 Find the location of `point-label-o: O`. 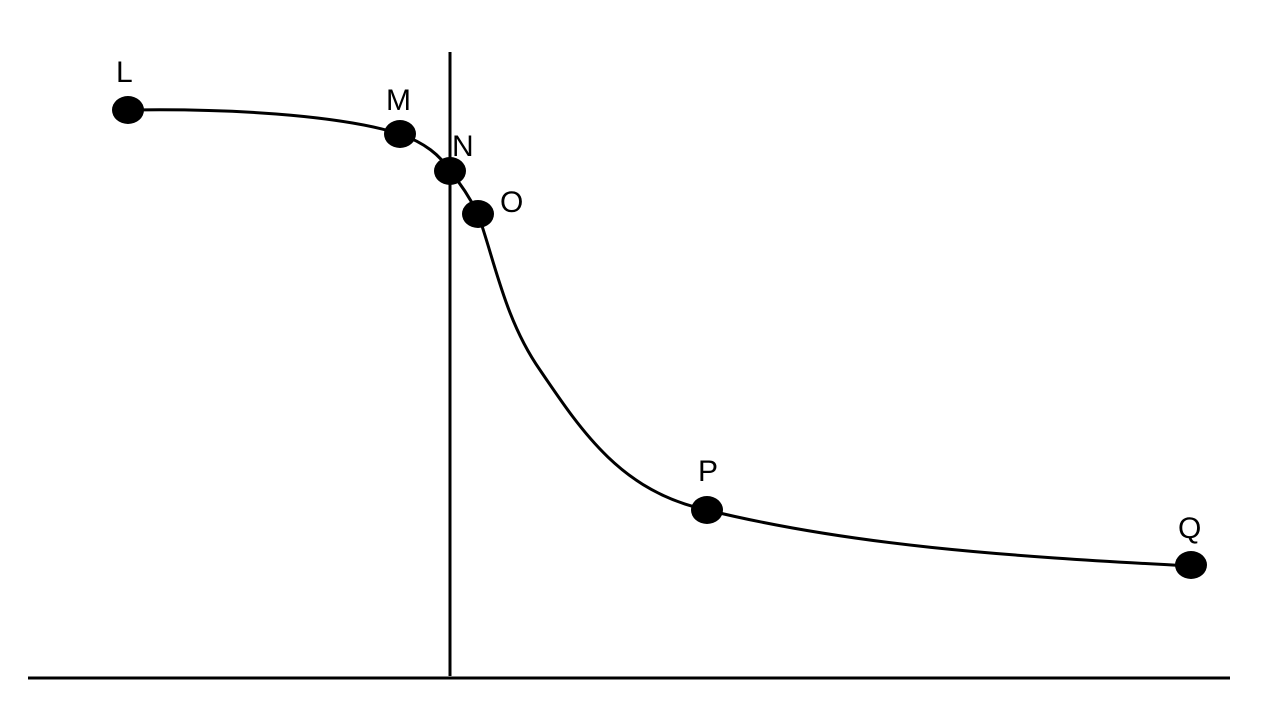

point-label-o: O is located at coordinates (511, 202).